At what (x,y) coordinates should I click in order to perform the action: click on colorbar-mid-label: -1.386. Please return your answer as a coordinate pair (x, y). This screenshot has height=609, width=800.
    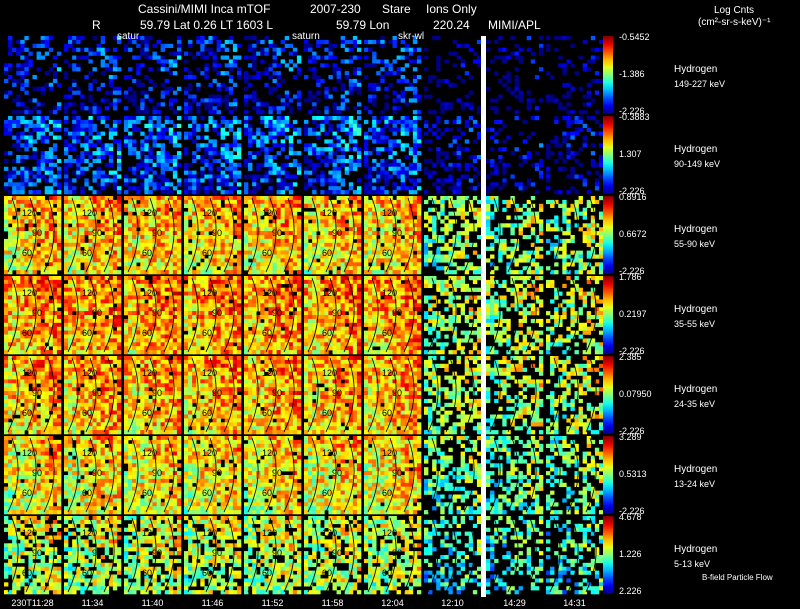
    Looking at the image, I should click on (632, 74).